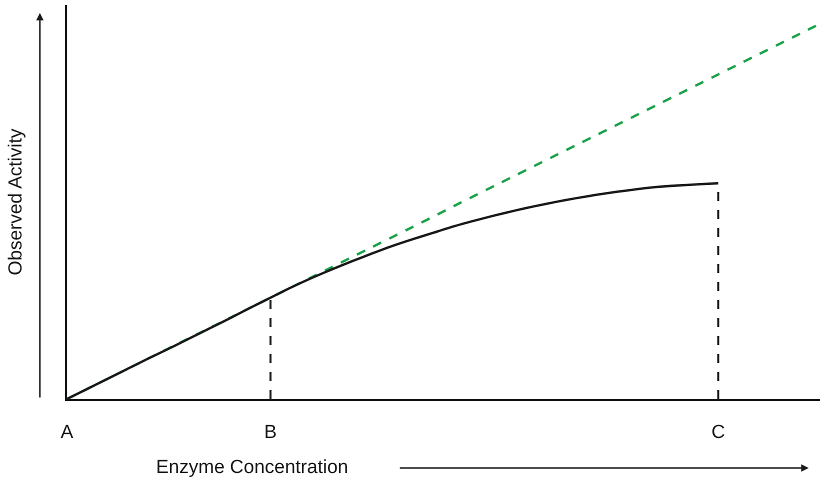 This screenshot has width=824, height=485. Describe the element at coordinates (718, 432) in the screenshot. I see `x-tick-label: C` at that location.